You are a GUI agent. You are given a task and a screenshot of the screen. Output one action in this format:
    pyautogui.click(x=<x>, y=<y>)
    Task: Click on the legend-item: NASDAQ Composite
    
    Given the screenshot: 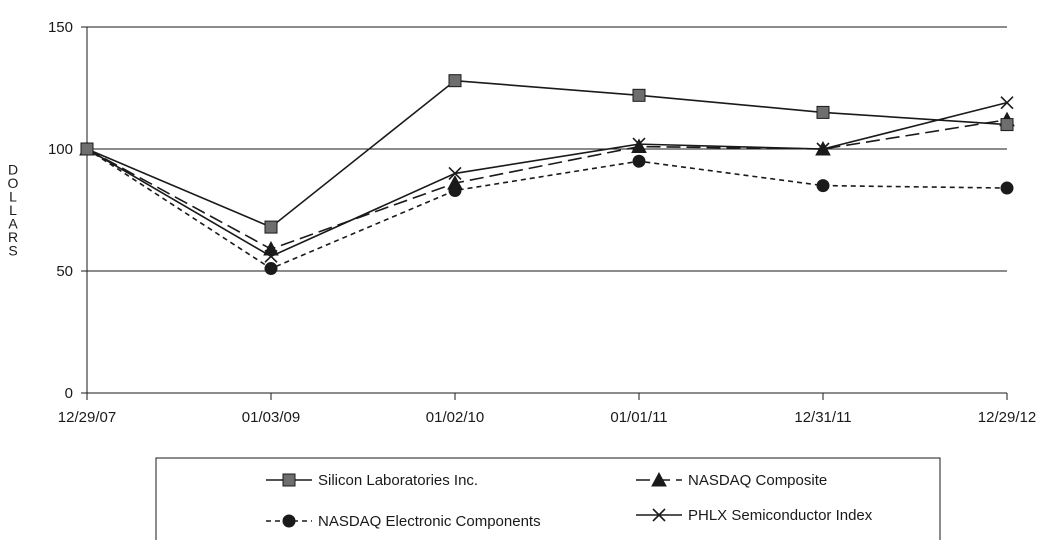 What is the action you would take?
    pyautogui.click(x=731, y=480)
    